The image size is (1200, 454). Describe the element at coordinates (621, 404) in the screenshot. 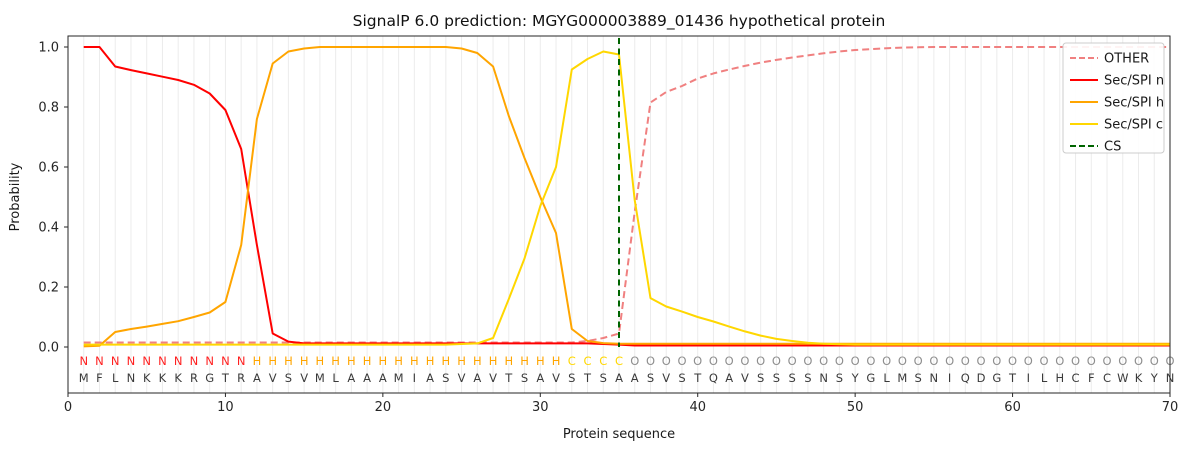

I see `x-axis-ticks: 0 10 20 30 40 50 60 70` at that location.